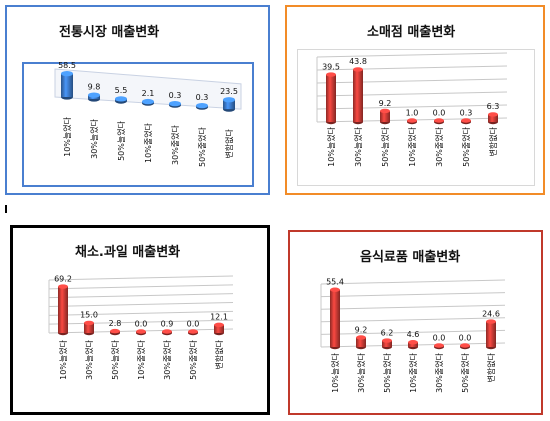 The height and width of the screenshot is (421, 550). Describe the element at coordinates (6, 209) in the screenshot. I see `stray-mark` at that location.